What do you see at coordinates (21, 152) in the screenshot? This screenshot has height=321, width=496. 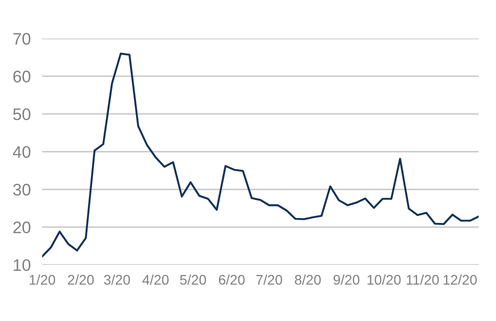 I see `y-tick-label: 40` at bounding box center [21, 152].